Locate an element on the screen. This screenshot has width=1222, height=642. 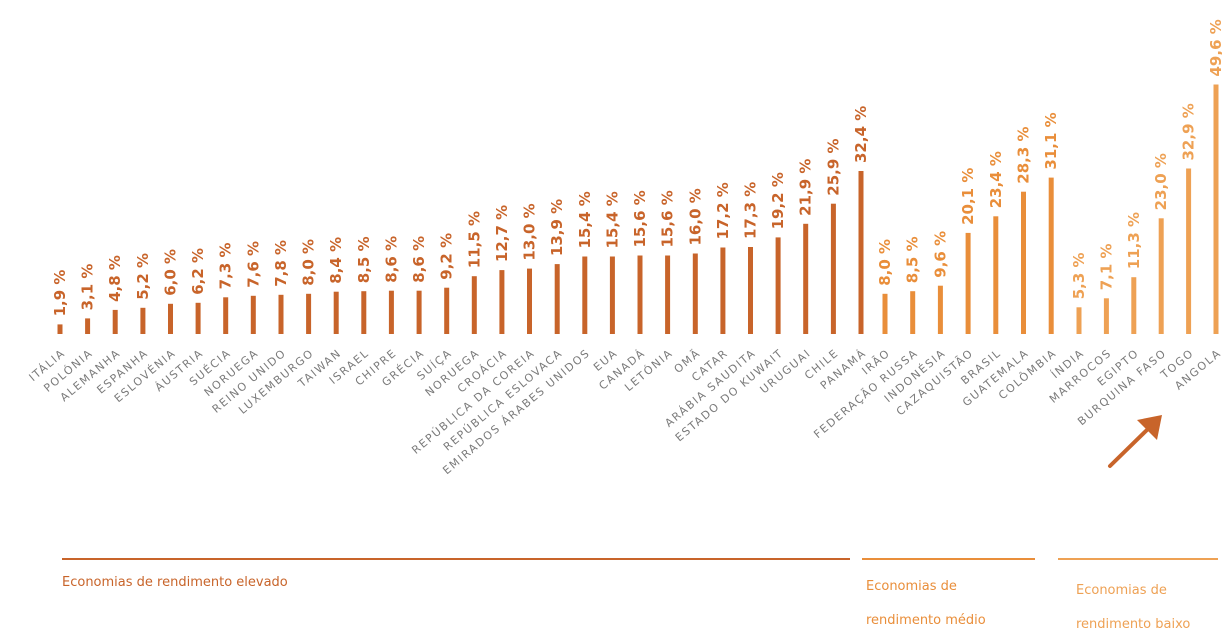
value-label-37: 5,3 % is located at coordinates (1079, 275).